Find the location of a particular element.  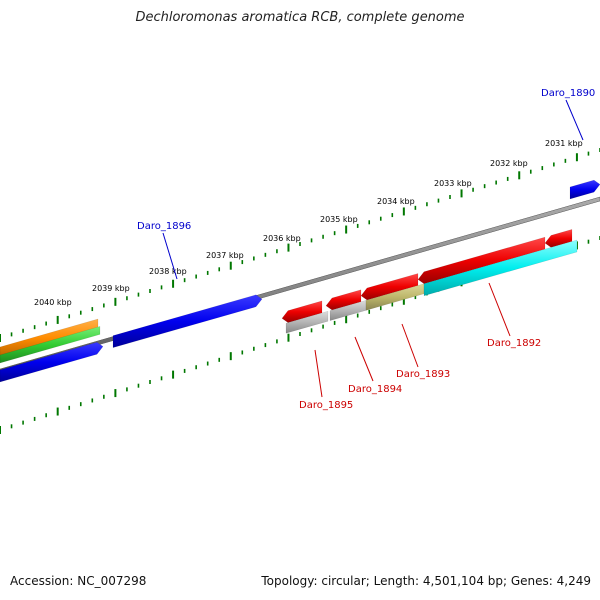

kbp-label: 2040 kbp is located at coordinates (53, 302).